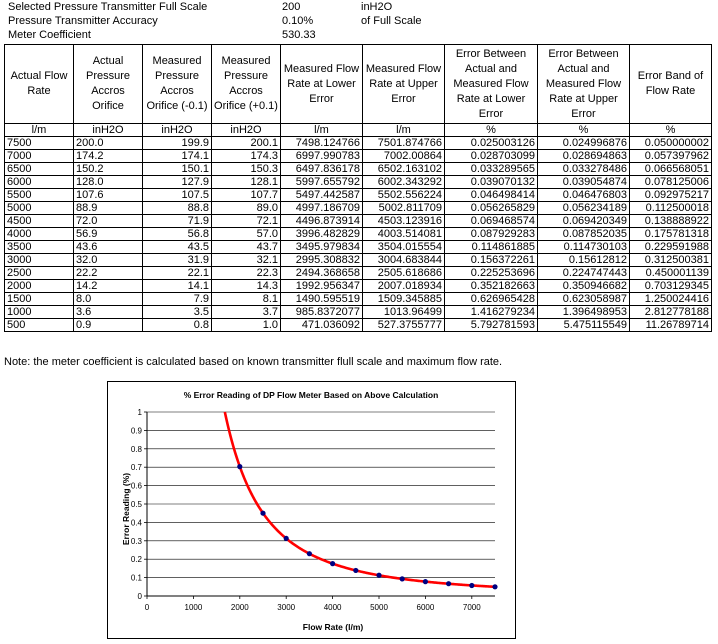 The width and height of the screenshot is (718, 644). Describe the element at coordinates (670, 195) in the screenshot. I see `table-cell: 0.092975217` at that location.